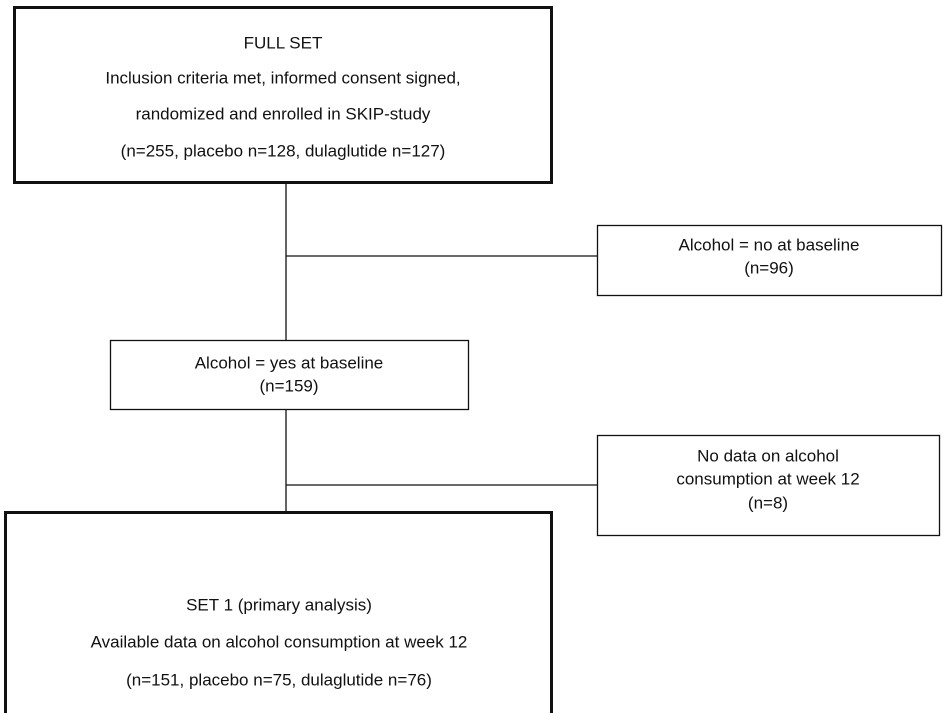  What do you see at coordinates (767, 478) in the screenshot?
I see `node-text: consumption at week 12` at bounding box center [767, 478].